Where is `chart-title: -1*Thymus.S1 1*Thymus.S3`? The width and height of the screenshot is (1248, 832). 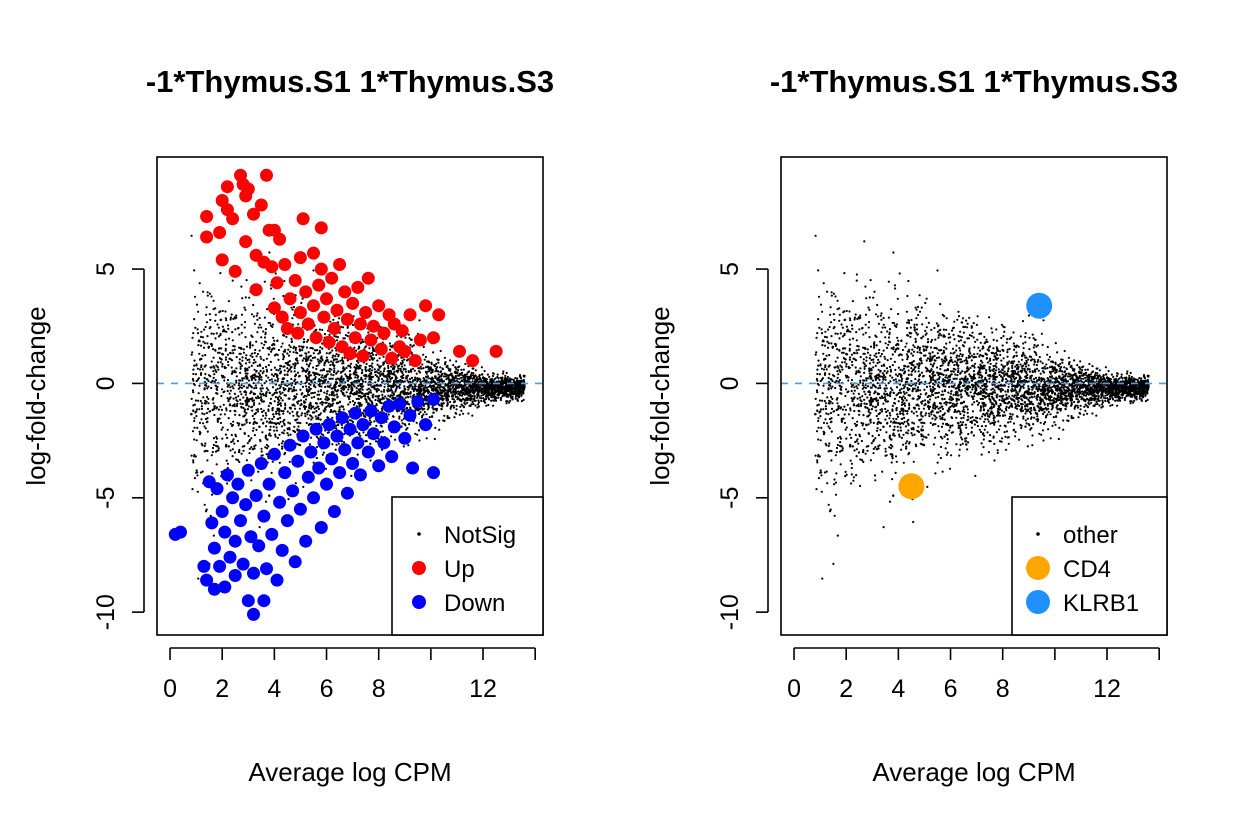 chart-title: -1*Thymus.S1 1*Thymus.S3 is located at coordinates (350, 81).